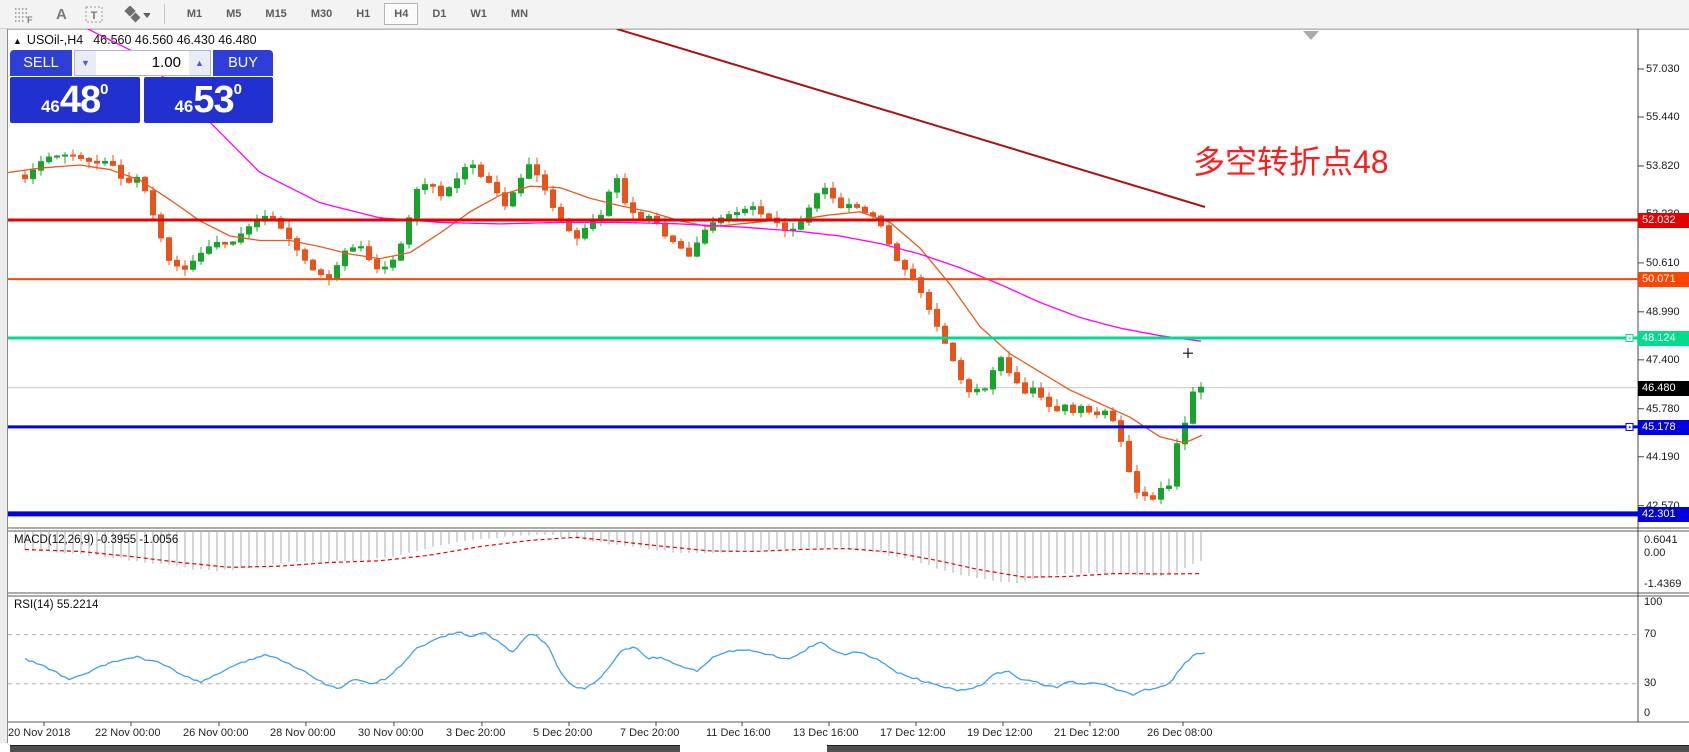 This screenshot has height=752, width=1689. What do you see at coordinates (238, 89) in the screenshot?
I see `buy-price-sup: 0` at bounding box center [238, 89].